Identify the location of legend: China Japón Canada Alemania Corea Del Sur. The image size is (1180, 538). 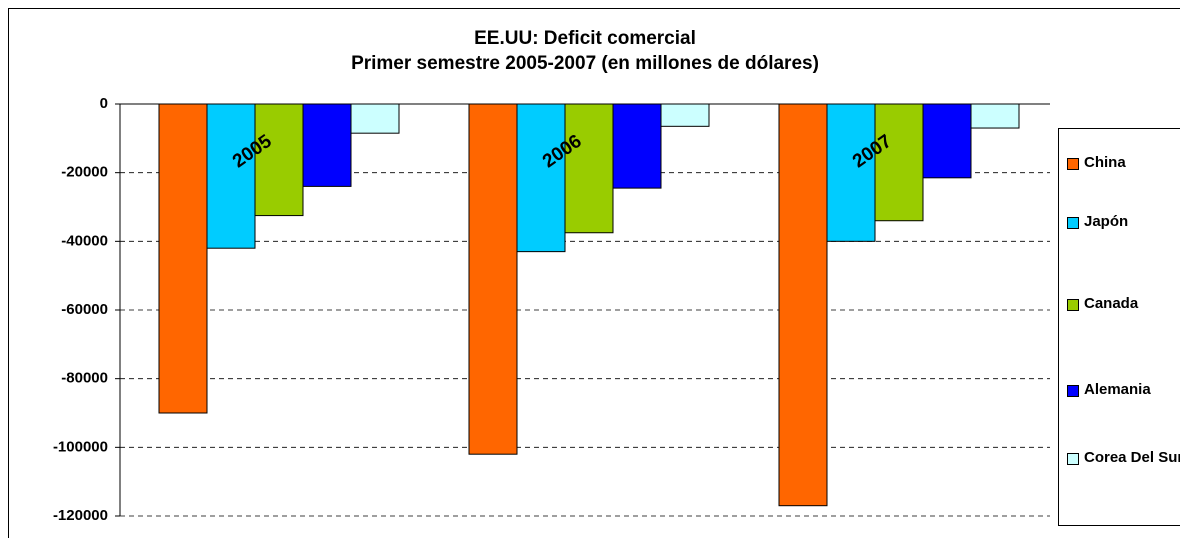
(1119, 327).